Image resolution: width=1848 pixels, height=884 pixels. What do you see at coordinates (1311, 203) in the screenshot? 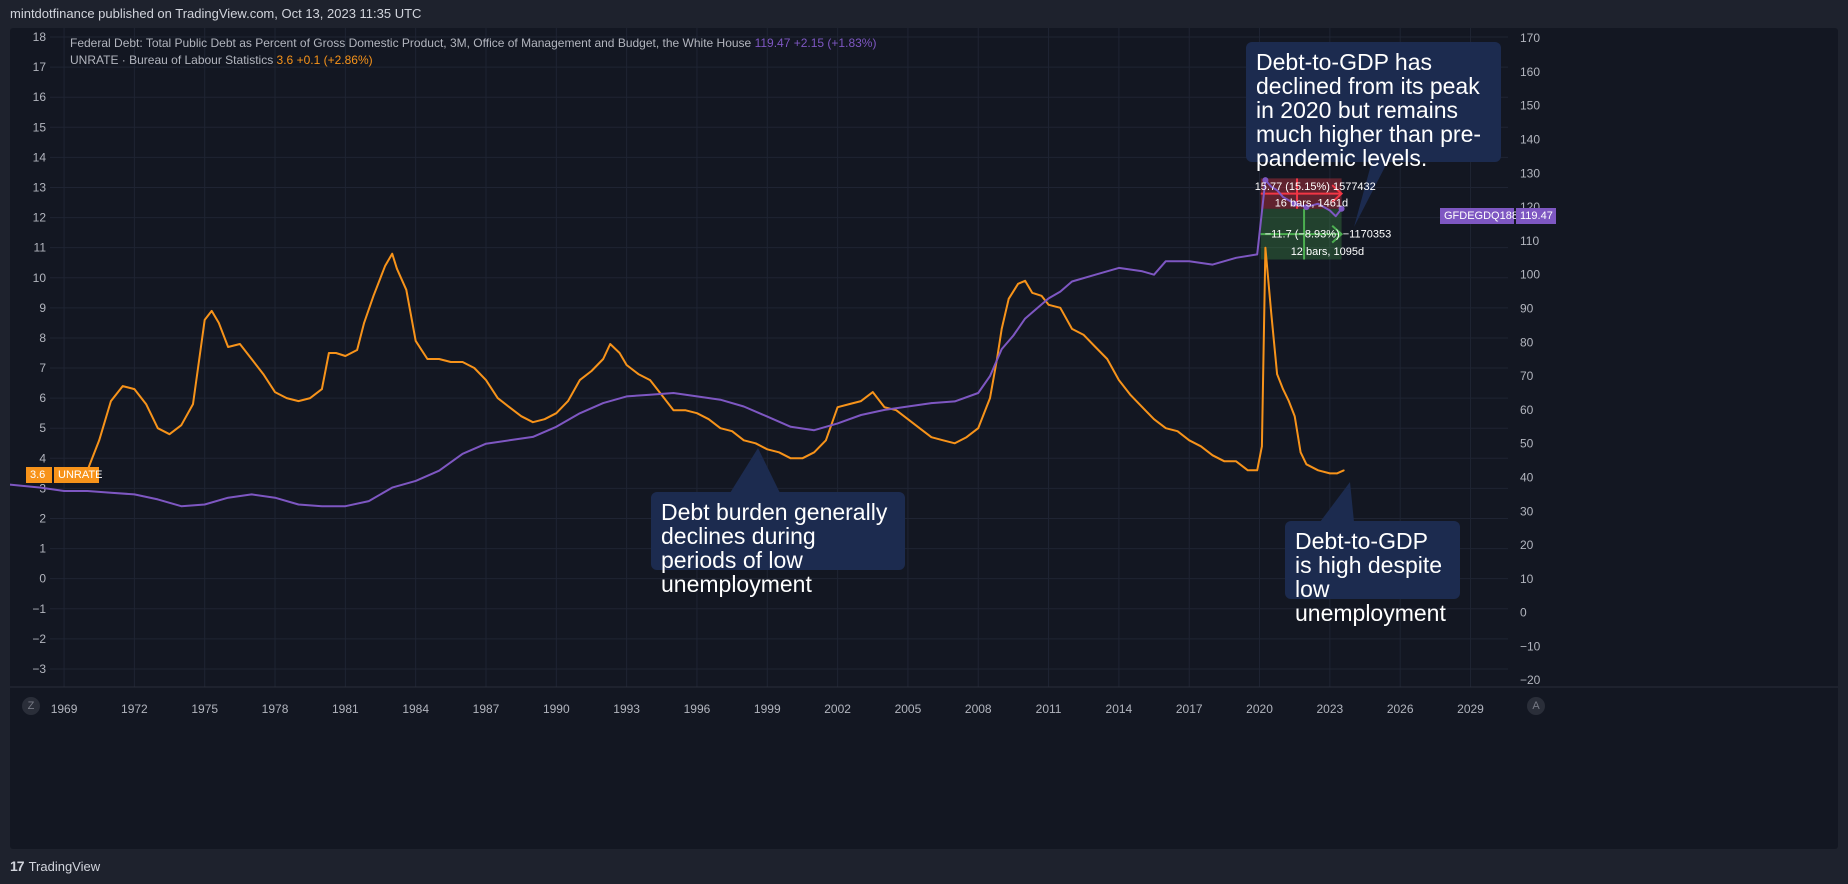
I see `measure-up-bars: 16 bars, 1461d` at bounding box center [1311, 203].